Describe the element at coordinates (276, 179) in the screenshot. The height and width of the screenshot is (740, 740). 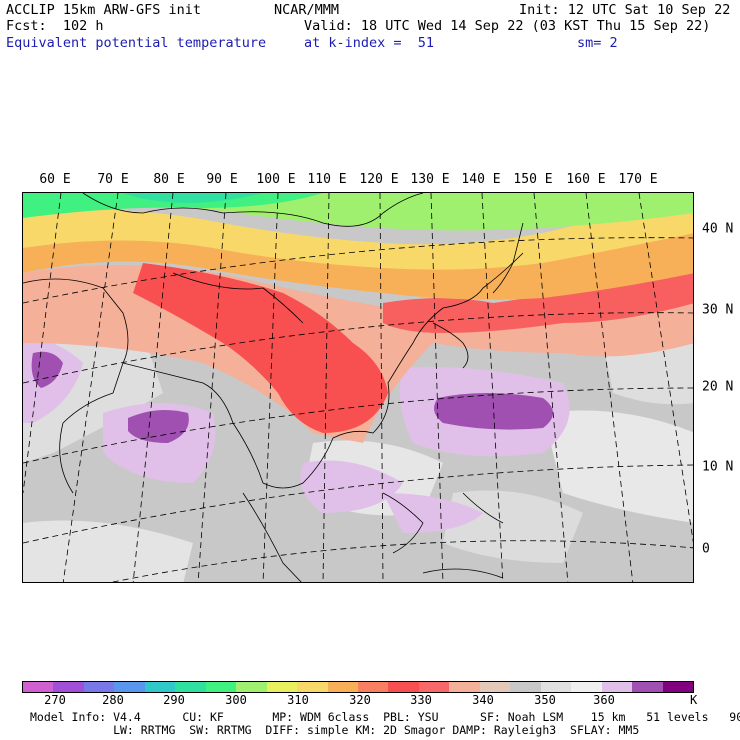
I see `lon-label: 100 E` at that location.